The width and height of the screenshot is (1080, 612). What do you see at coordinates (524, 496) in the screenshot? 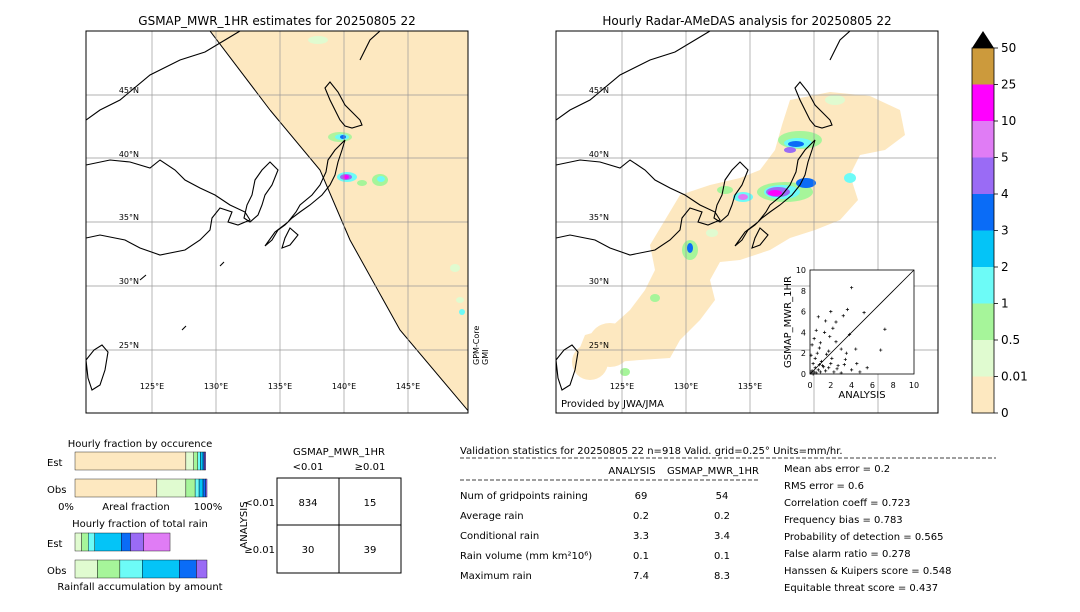
I see `stat-label: Num of gridpoints raining` at bounding box center [524, 496].